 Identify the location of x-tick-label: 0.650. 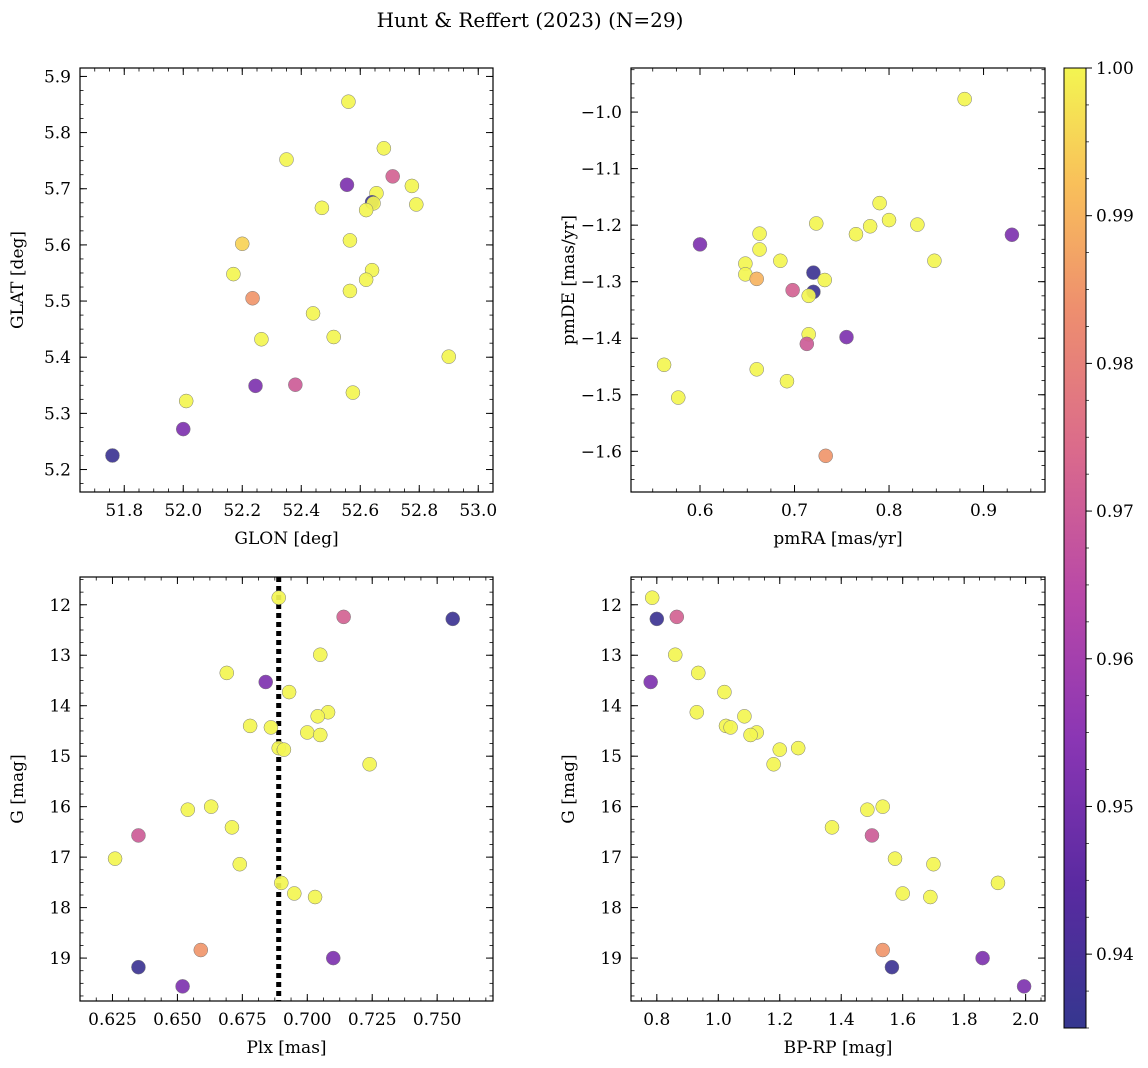
(177, 1020).